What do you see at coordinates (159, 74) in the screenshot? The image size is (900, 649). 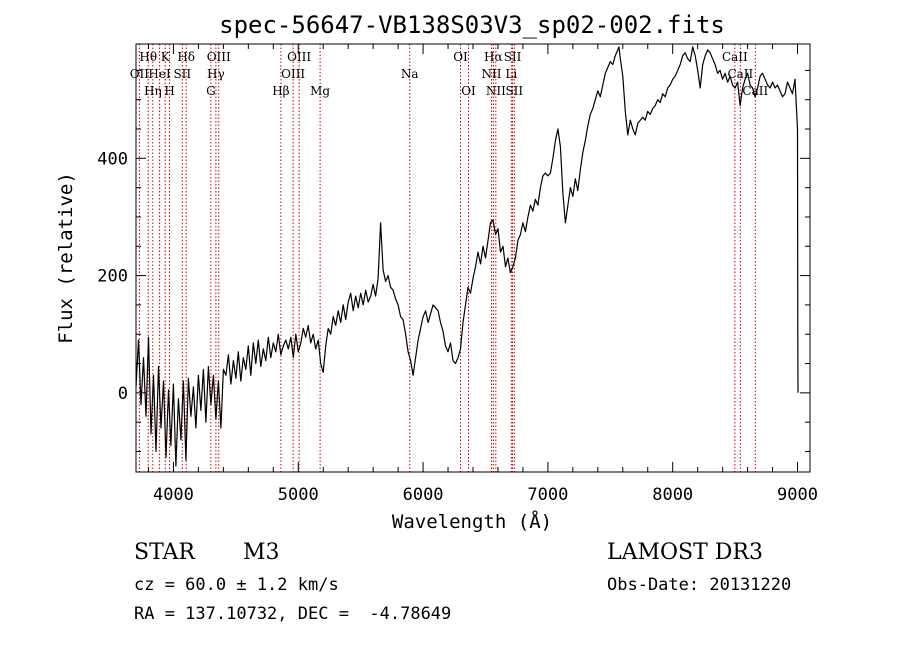 I see `spectral-line-label: HeI` at bounding box center [159, 74].